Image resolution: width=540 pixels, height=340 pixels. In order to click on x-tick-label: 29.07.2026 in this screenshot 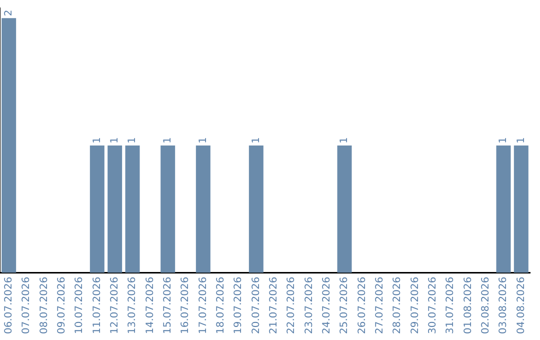, I will do `click(415, 305)`.